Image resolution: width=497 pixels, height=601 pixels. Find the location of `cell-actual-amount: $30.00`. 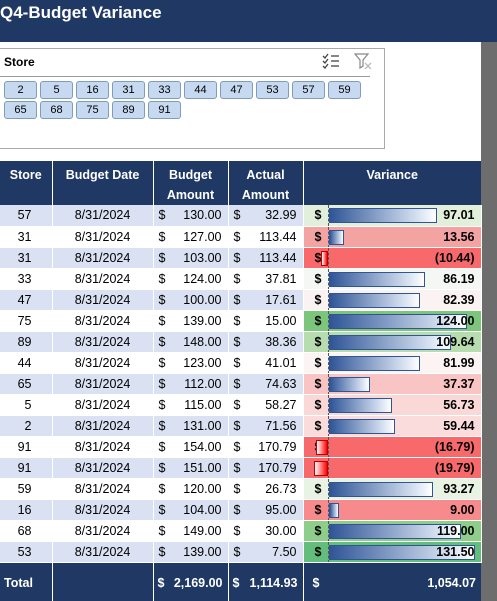

cell-actual-amount: $30.00 is located at coordinates (266, 531).